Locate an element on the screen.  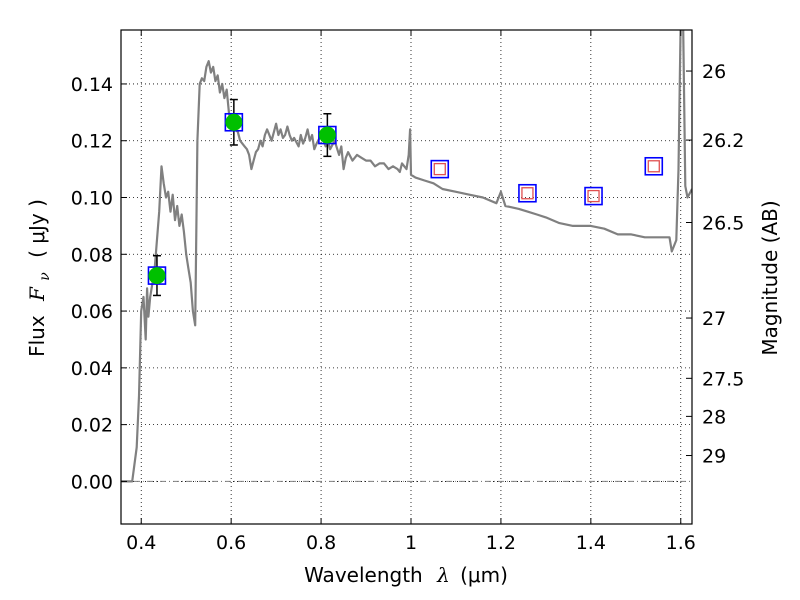
y2-tick-label-1: 26.2 is located at coordinates (723, 141).